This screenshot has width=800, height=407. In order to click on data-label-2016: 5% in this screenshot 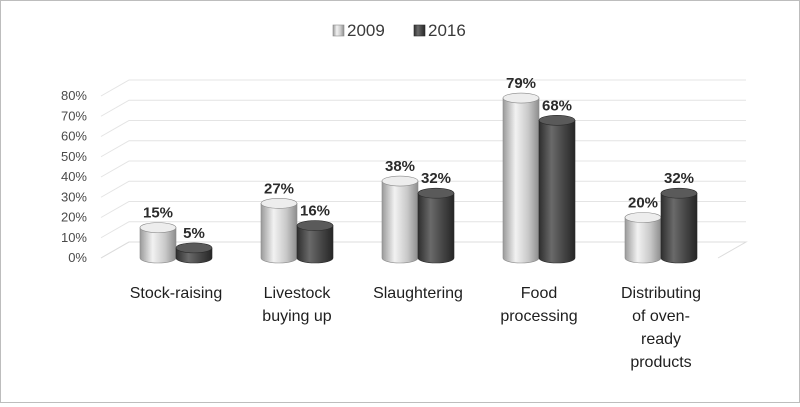, I will do `click(194, 233)`.